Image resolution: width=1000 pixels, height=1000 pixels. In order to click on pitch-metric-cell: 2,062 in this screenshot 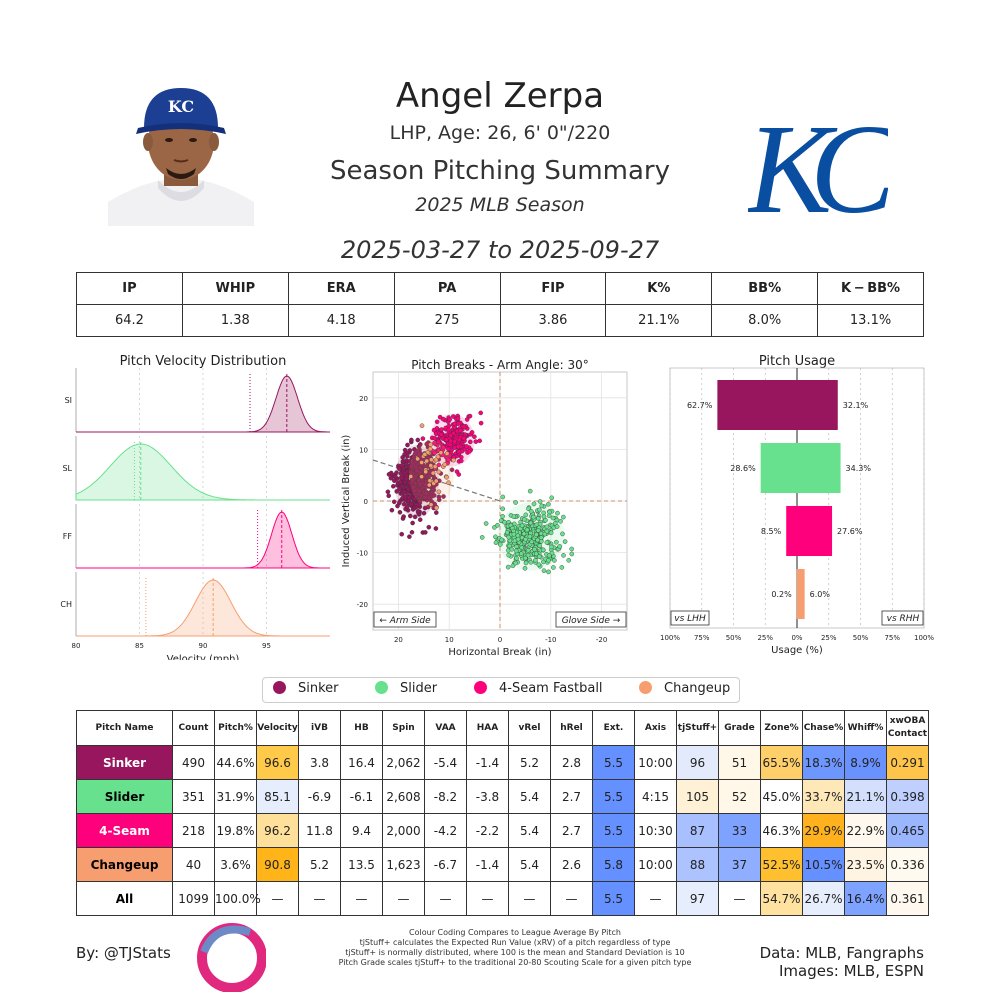, I will do `click(403, 762)`.